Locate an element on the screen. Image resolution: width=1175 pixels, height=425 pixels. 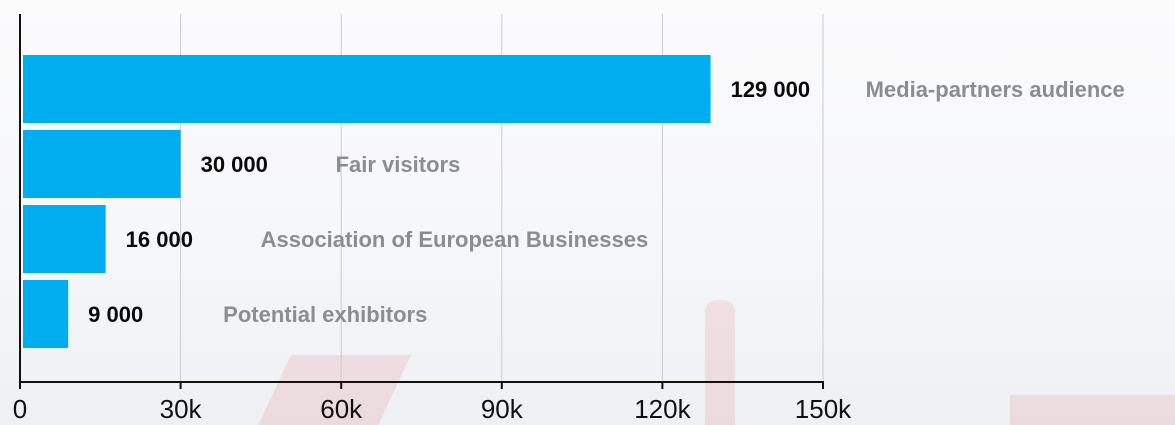
x-tick-label: 30k is located at coordinates (181, 409).